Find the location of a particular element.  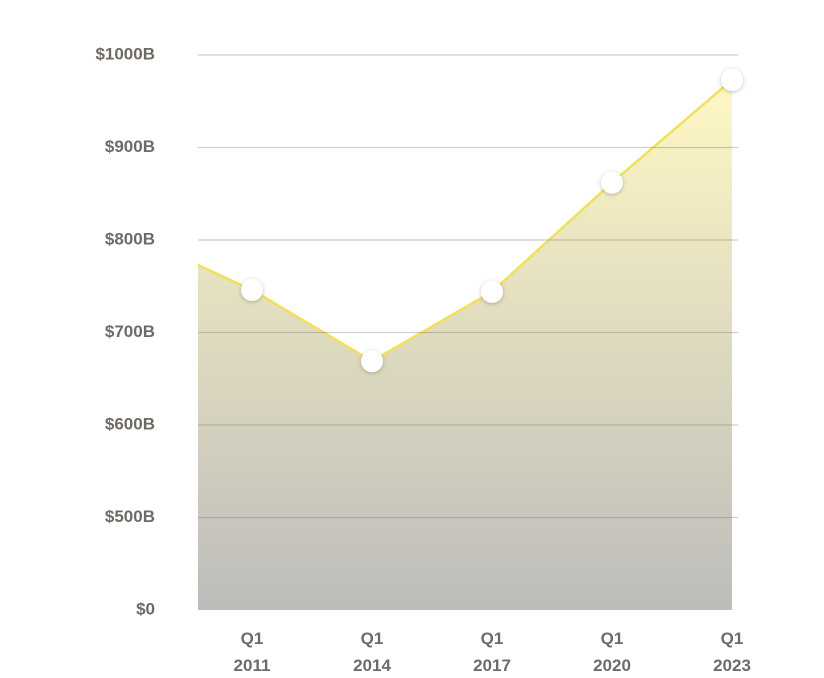

x-tick-label: Q1 2017 is located at coordinates (492, 652).